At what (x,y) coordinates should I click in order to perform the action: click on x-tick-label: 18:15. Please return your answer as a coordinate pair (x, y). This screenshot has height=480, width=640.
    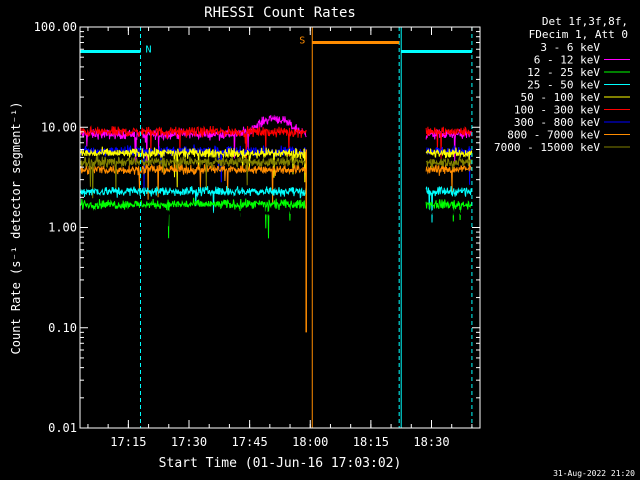
    Looking at the image, I should click on (371, 442).